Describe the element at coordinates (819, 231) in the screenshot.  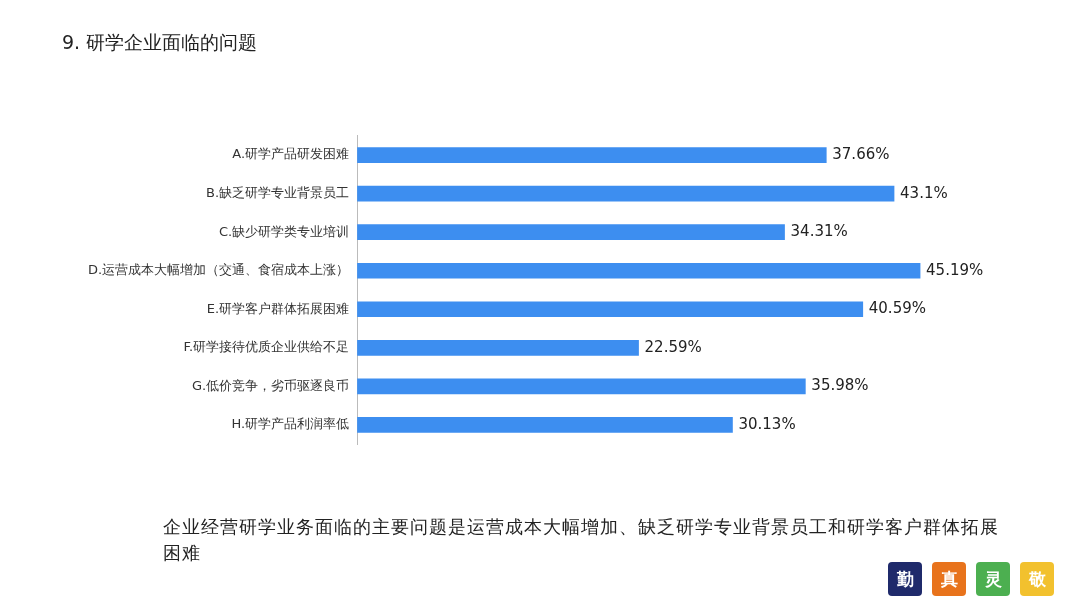
I see `data-label: 34.31%` at that location.